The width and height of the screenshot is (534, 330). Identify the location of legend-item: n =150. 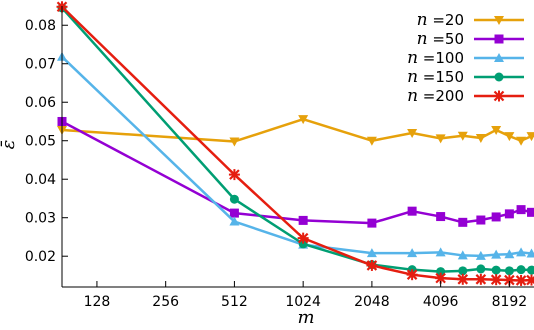
(465, 77).